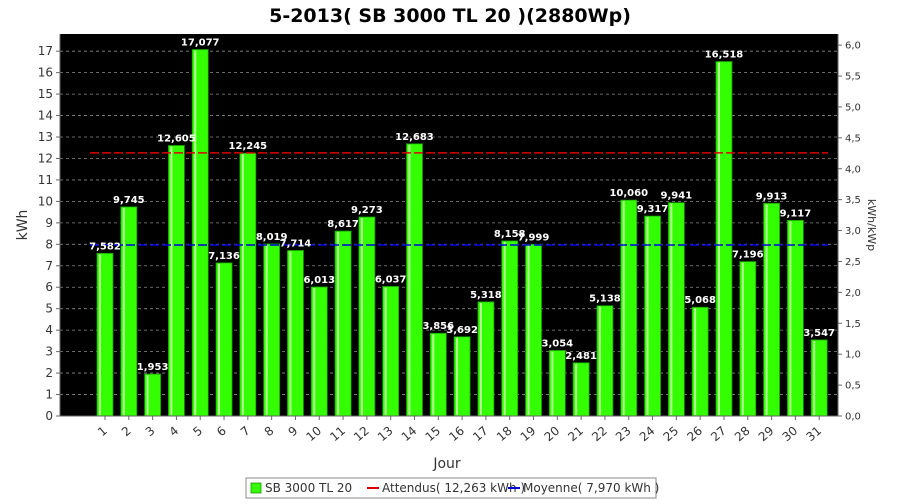  I want to click on data-label: 16,518, so click(724, 55).